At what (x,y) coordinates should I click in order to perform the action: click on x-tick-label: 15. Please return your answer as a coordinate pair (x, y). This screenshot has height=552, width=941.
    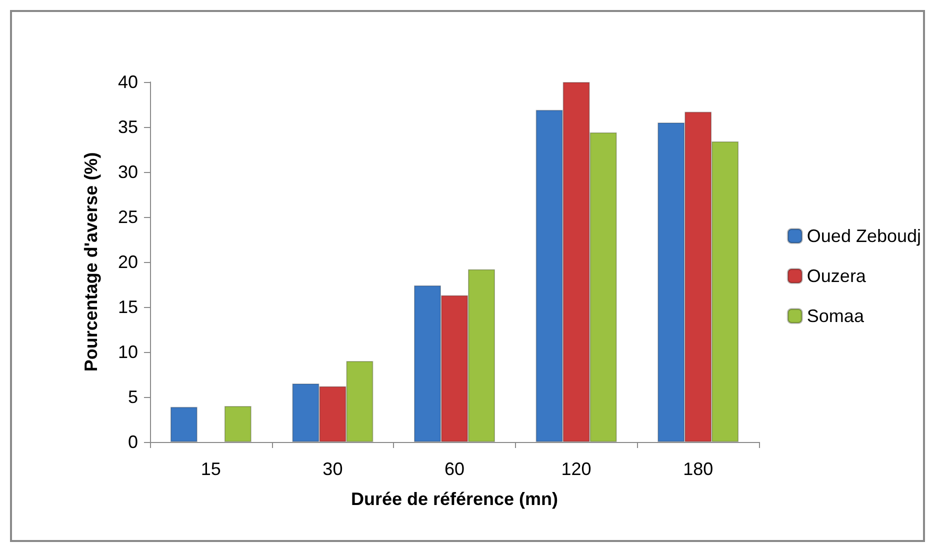
    Looking at the image, I should click on (210, 469).